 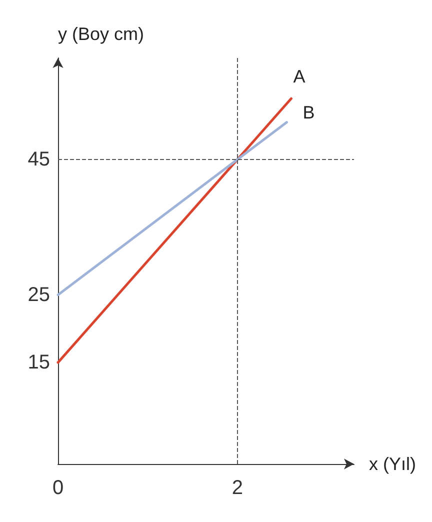 What do you see at coordinates (299, 76) in the screenshot?
I see `series-label: A` at bounding box center [299, 76].